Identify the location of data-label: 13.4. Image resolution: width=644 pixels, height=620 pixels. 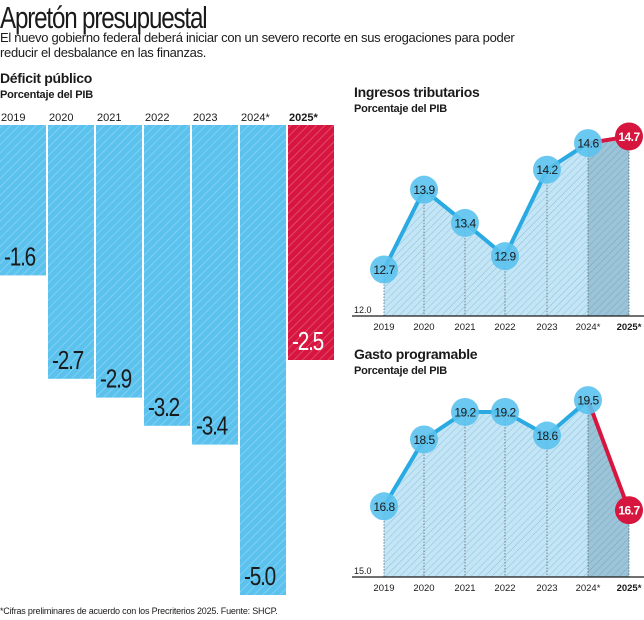
(465, 223).